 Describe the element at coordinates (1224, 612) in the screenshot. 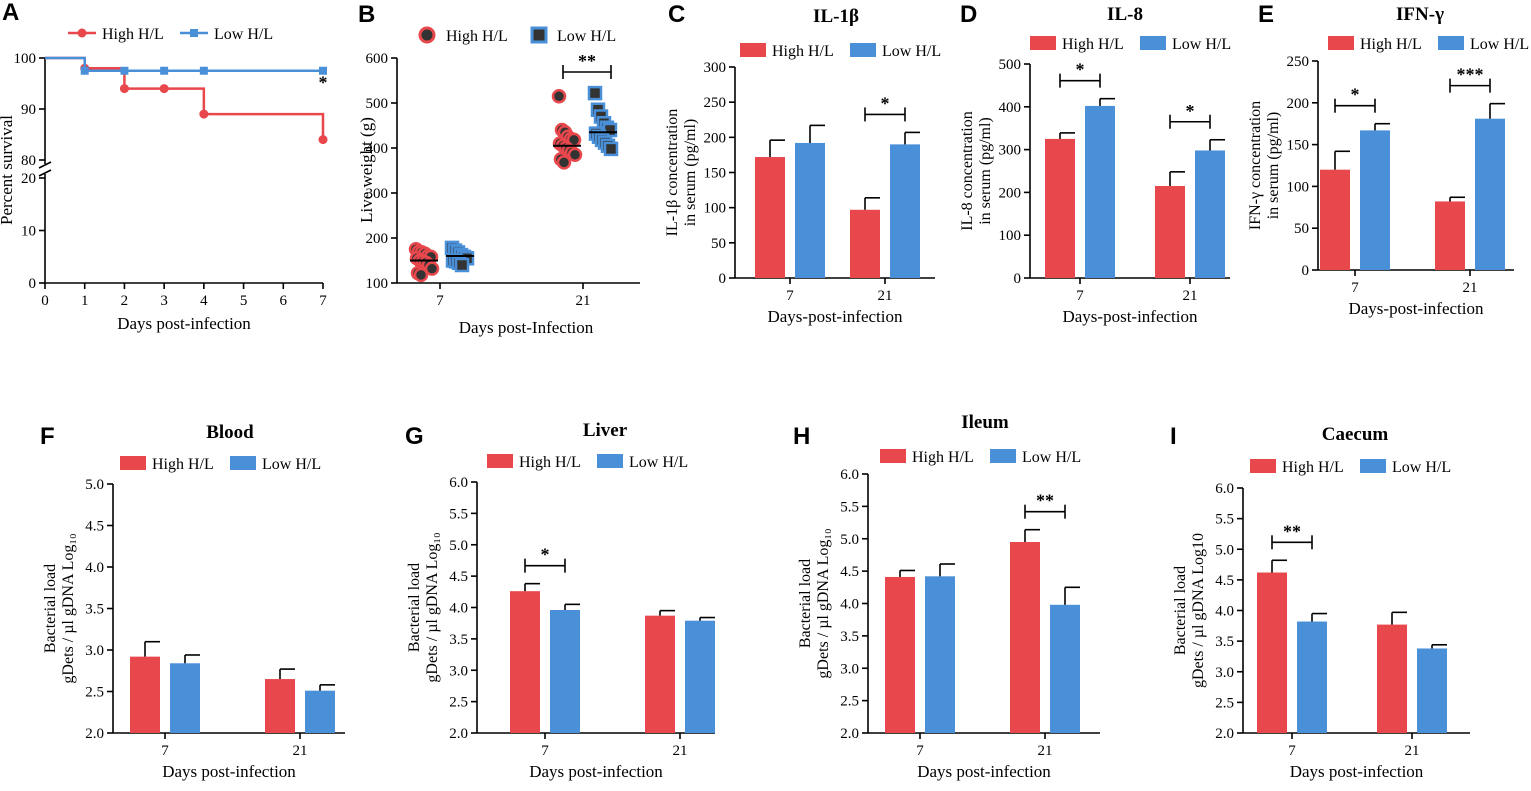

I see `y-tick-label: 4.0` at that location.